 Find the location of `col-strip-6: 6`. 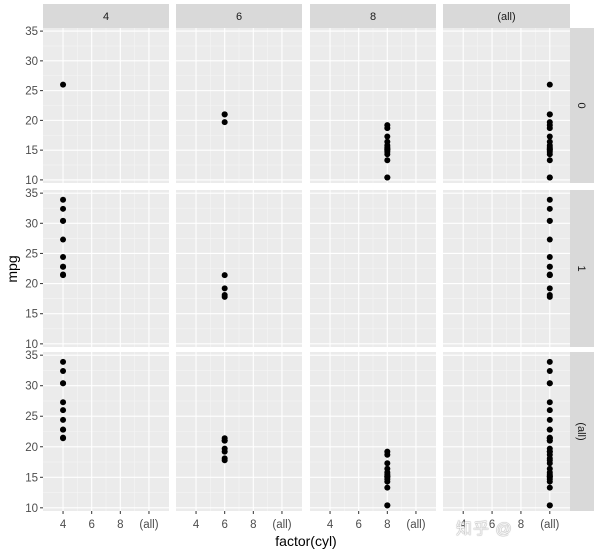

col-strip-6: 6 is located at coordinates (239, 16).